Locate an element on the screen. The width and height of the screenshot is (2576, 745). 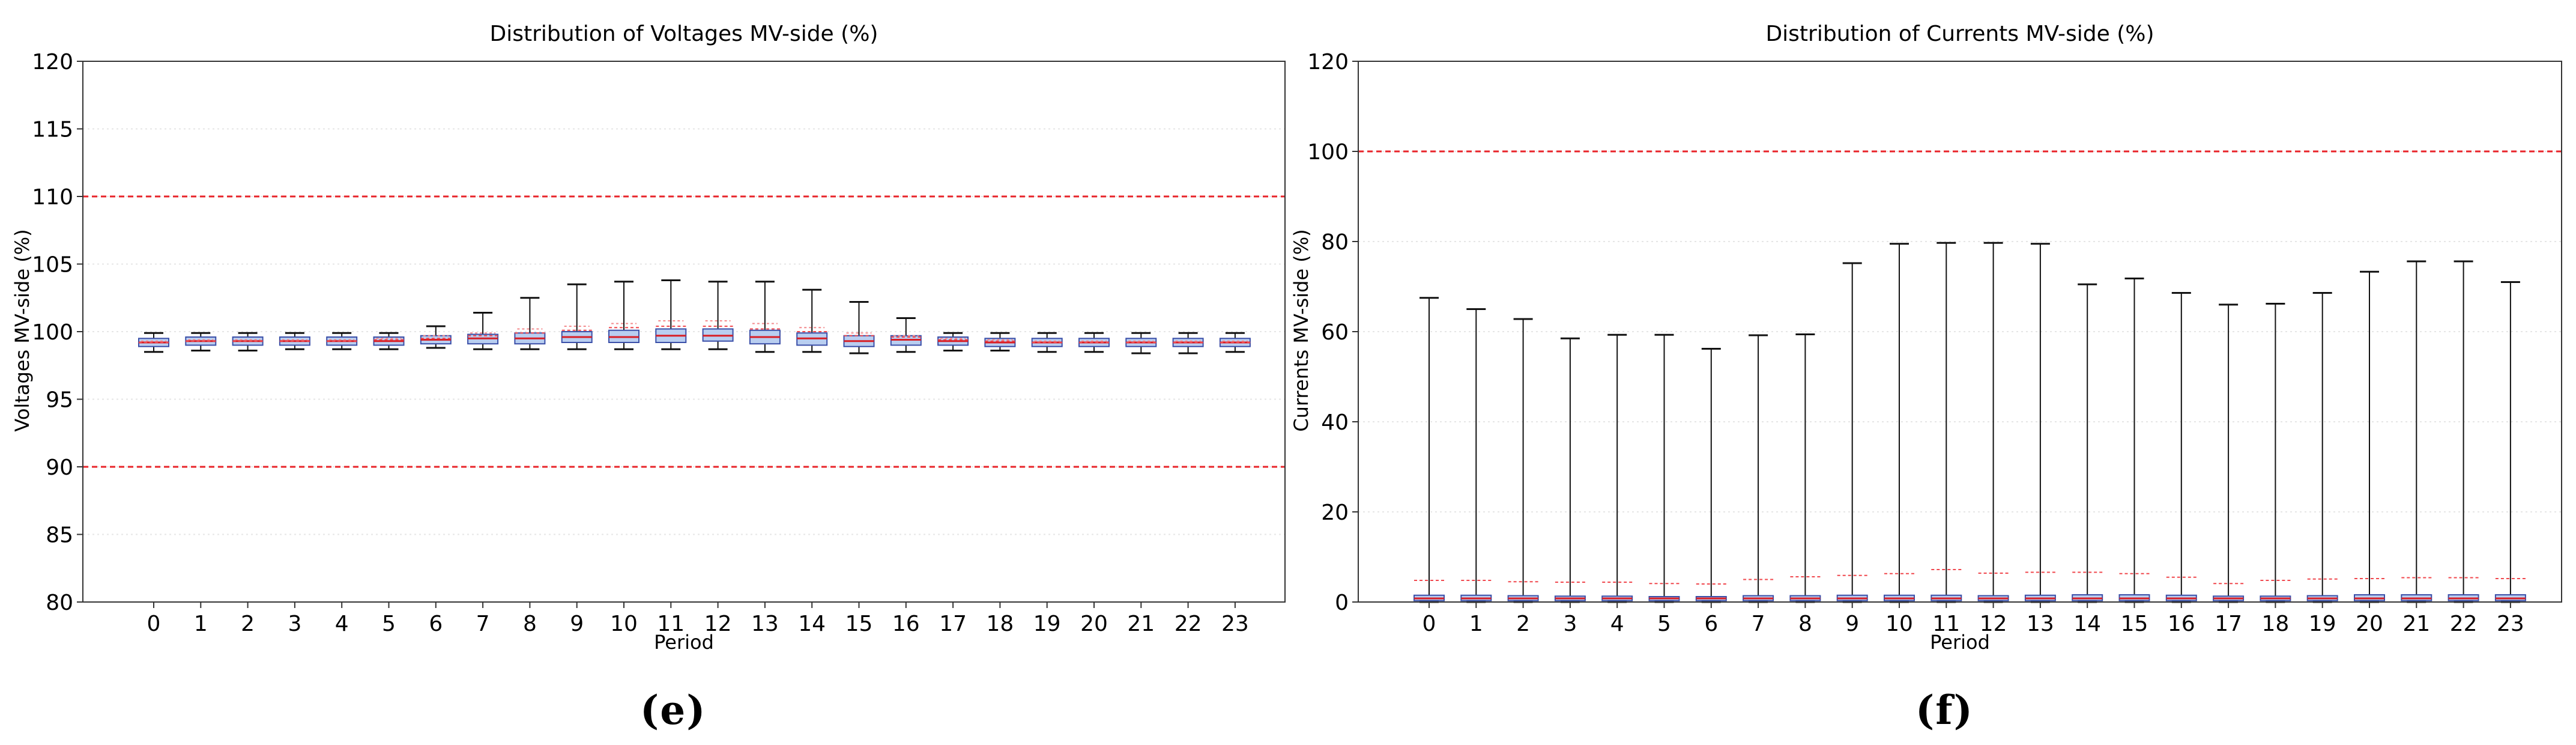
y-axis-label: Currents MV-side (%) is located at coordinates (1302, 330).